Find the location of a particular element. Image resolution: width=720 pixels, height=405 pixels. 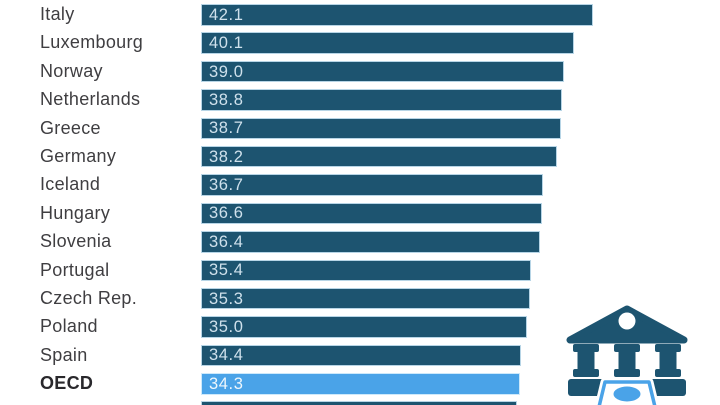

category-label: Netherlands is located at coordinates (90, 99).